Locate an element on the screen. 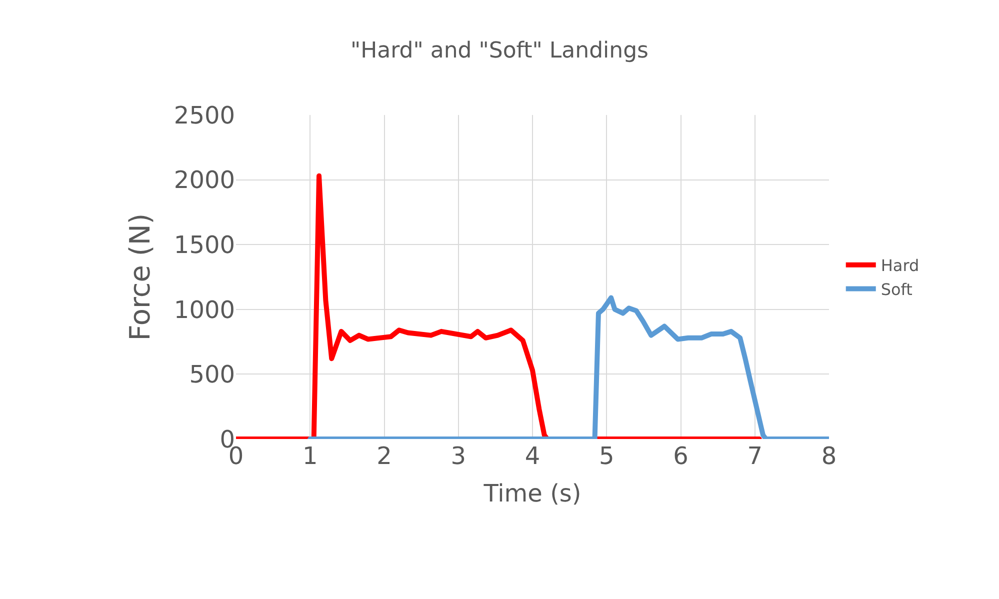 The image size is (999, 599). x-tick-label: 5 is located at coordinates (606, 456).